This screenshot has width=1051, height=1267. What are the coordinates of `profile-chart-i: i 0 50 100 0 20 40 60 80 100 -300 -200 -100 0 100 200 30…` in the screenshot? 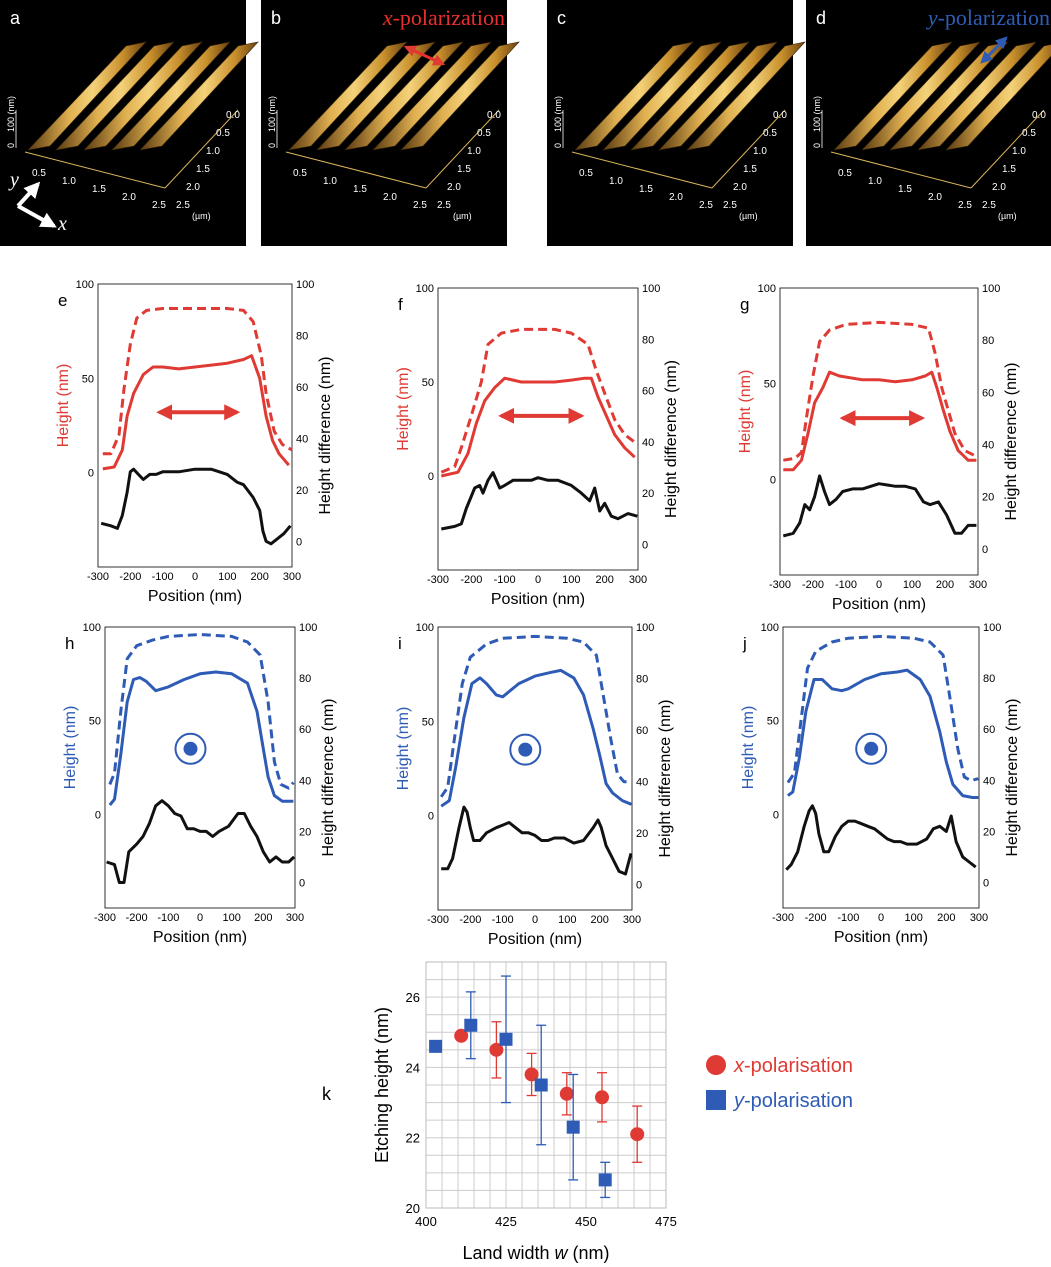 It's located at (534, 785).